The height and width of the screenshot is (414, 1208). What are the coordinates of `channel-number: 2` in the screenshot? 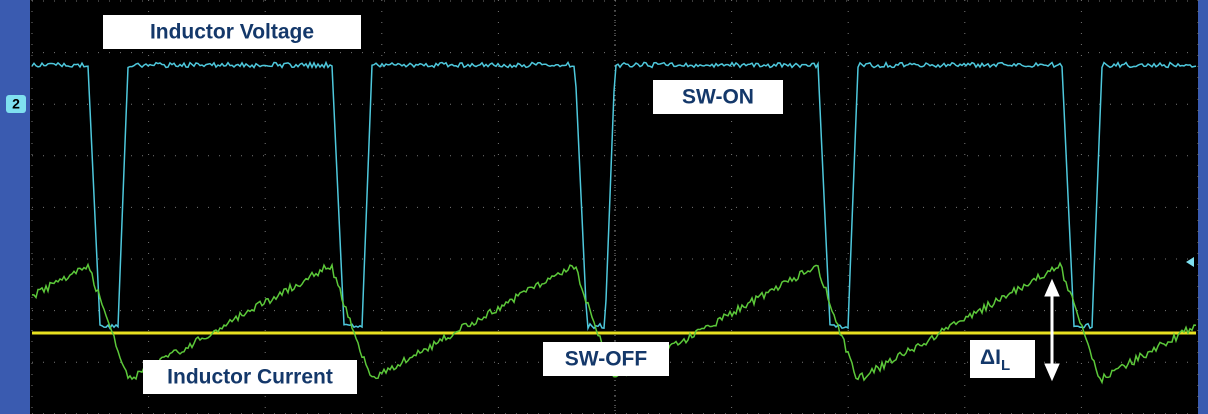 It's located at (16, 104).